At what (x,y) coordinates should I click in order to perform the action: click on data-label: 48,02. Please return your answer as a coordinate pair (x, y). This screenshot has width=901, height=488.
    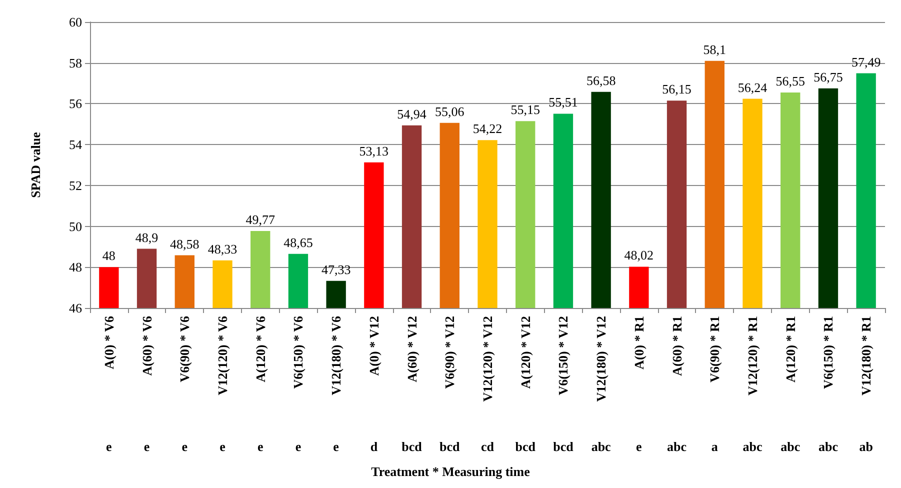
    Looking at the image, I should click on (639, 255).